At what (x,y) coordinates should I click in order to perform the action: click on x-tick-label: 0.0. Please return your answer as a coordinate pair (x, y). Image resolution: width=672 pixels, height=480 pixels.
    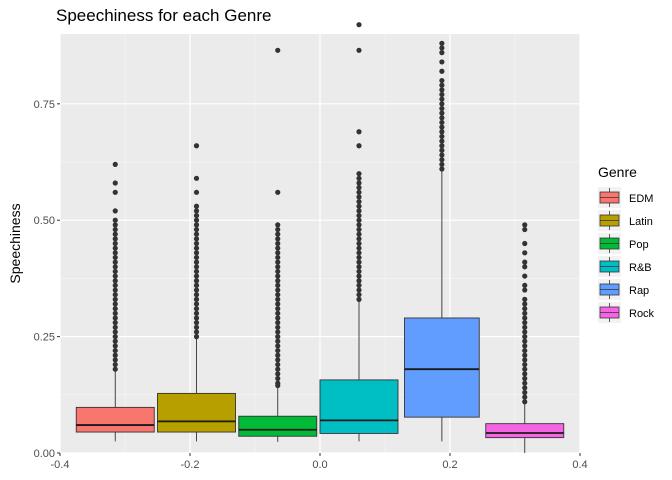
    Looking at the image, I should click on (319, 465).